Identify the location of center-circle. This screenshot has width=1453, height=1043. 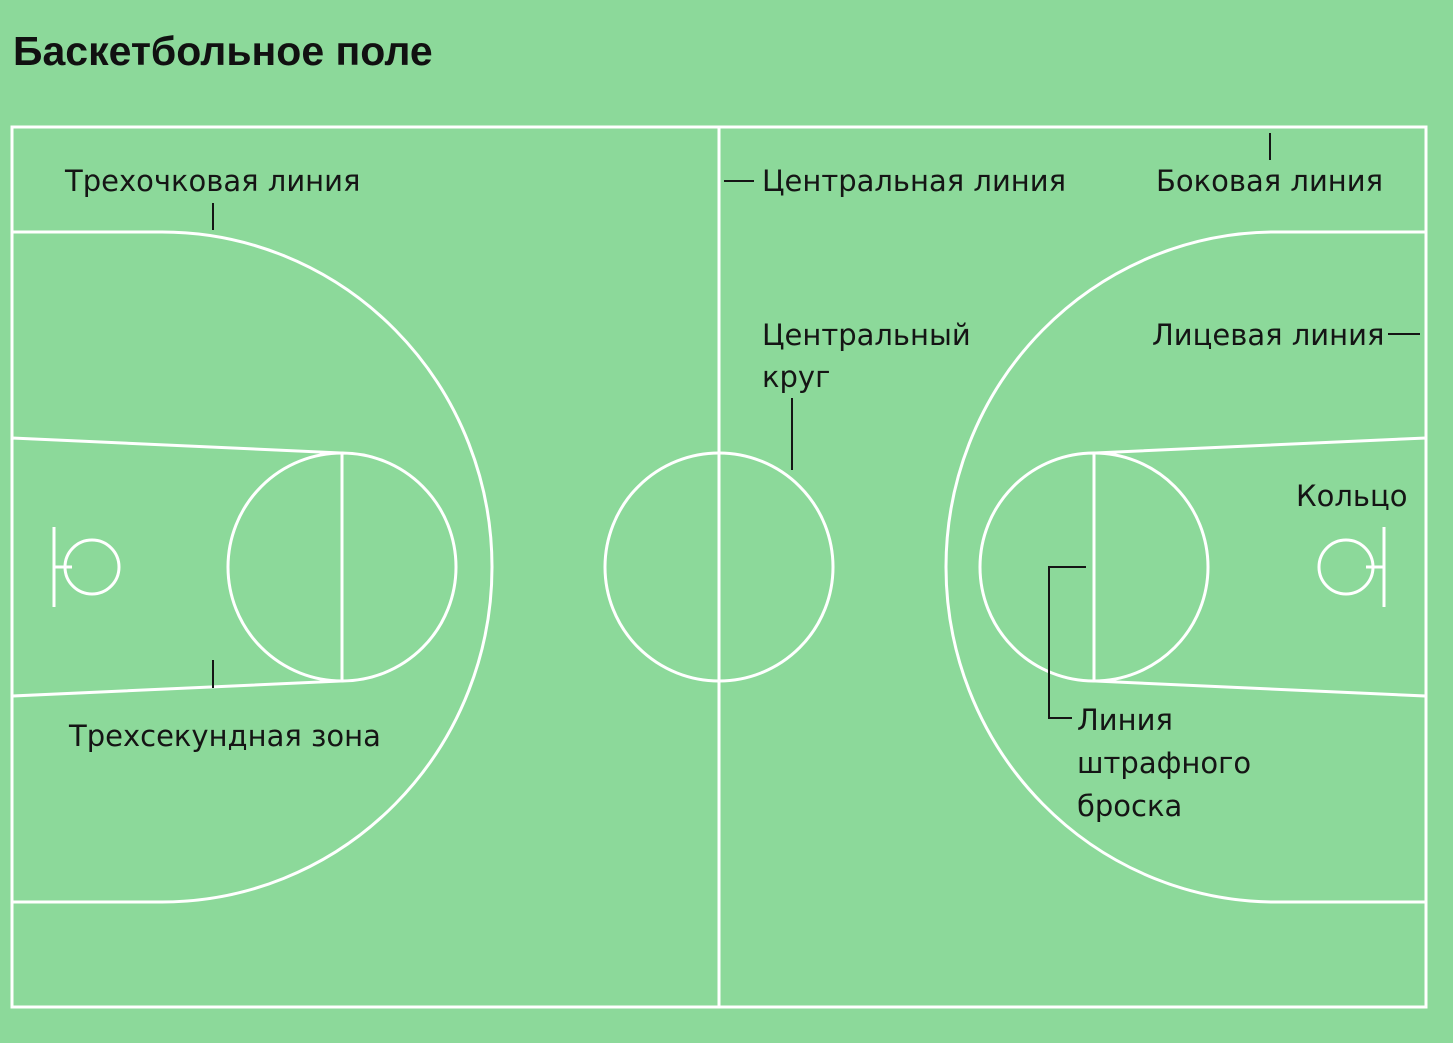
(719, 567).